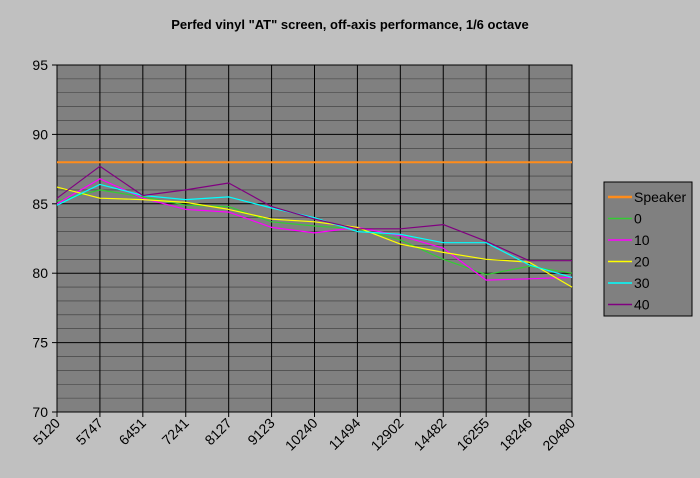 The width and height of the screenshot is (700, 478). I want to click on x-tick-label: 14482, so click(430, 434).